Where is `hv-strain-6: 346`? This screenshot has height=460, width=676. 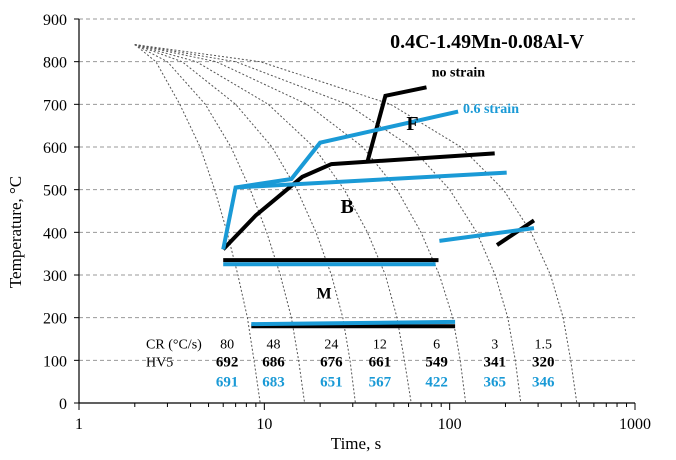
hv-strain-6: 346 is located at coordinates (543, 383).